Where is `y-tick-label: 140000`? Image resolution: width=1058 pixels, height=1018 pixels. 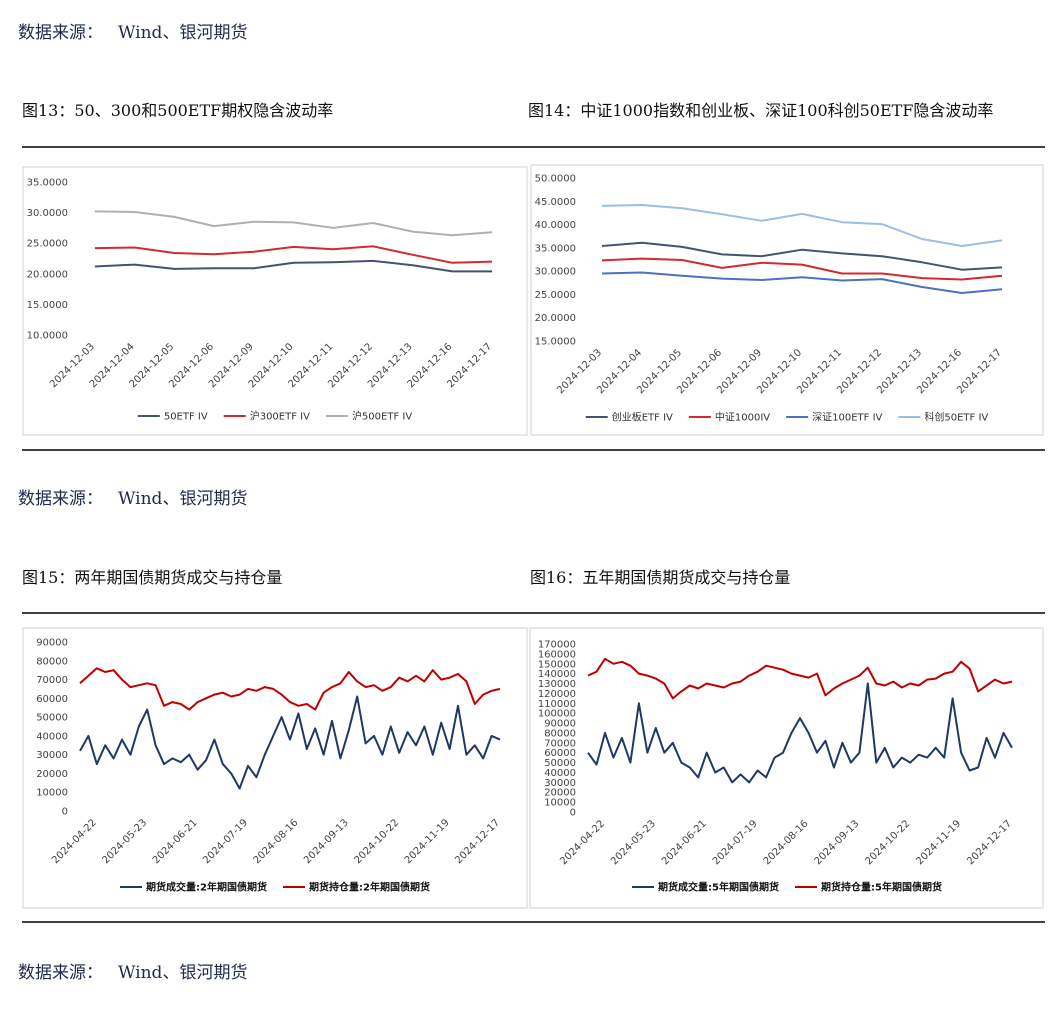
y-tick-label: 140000 is located at coordinates (557, 674).